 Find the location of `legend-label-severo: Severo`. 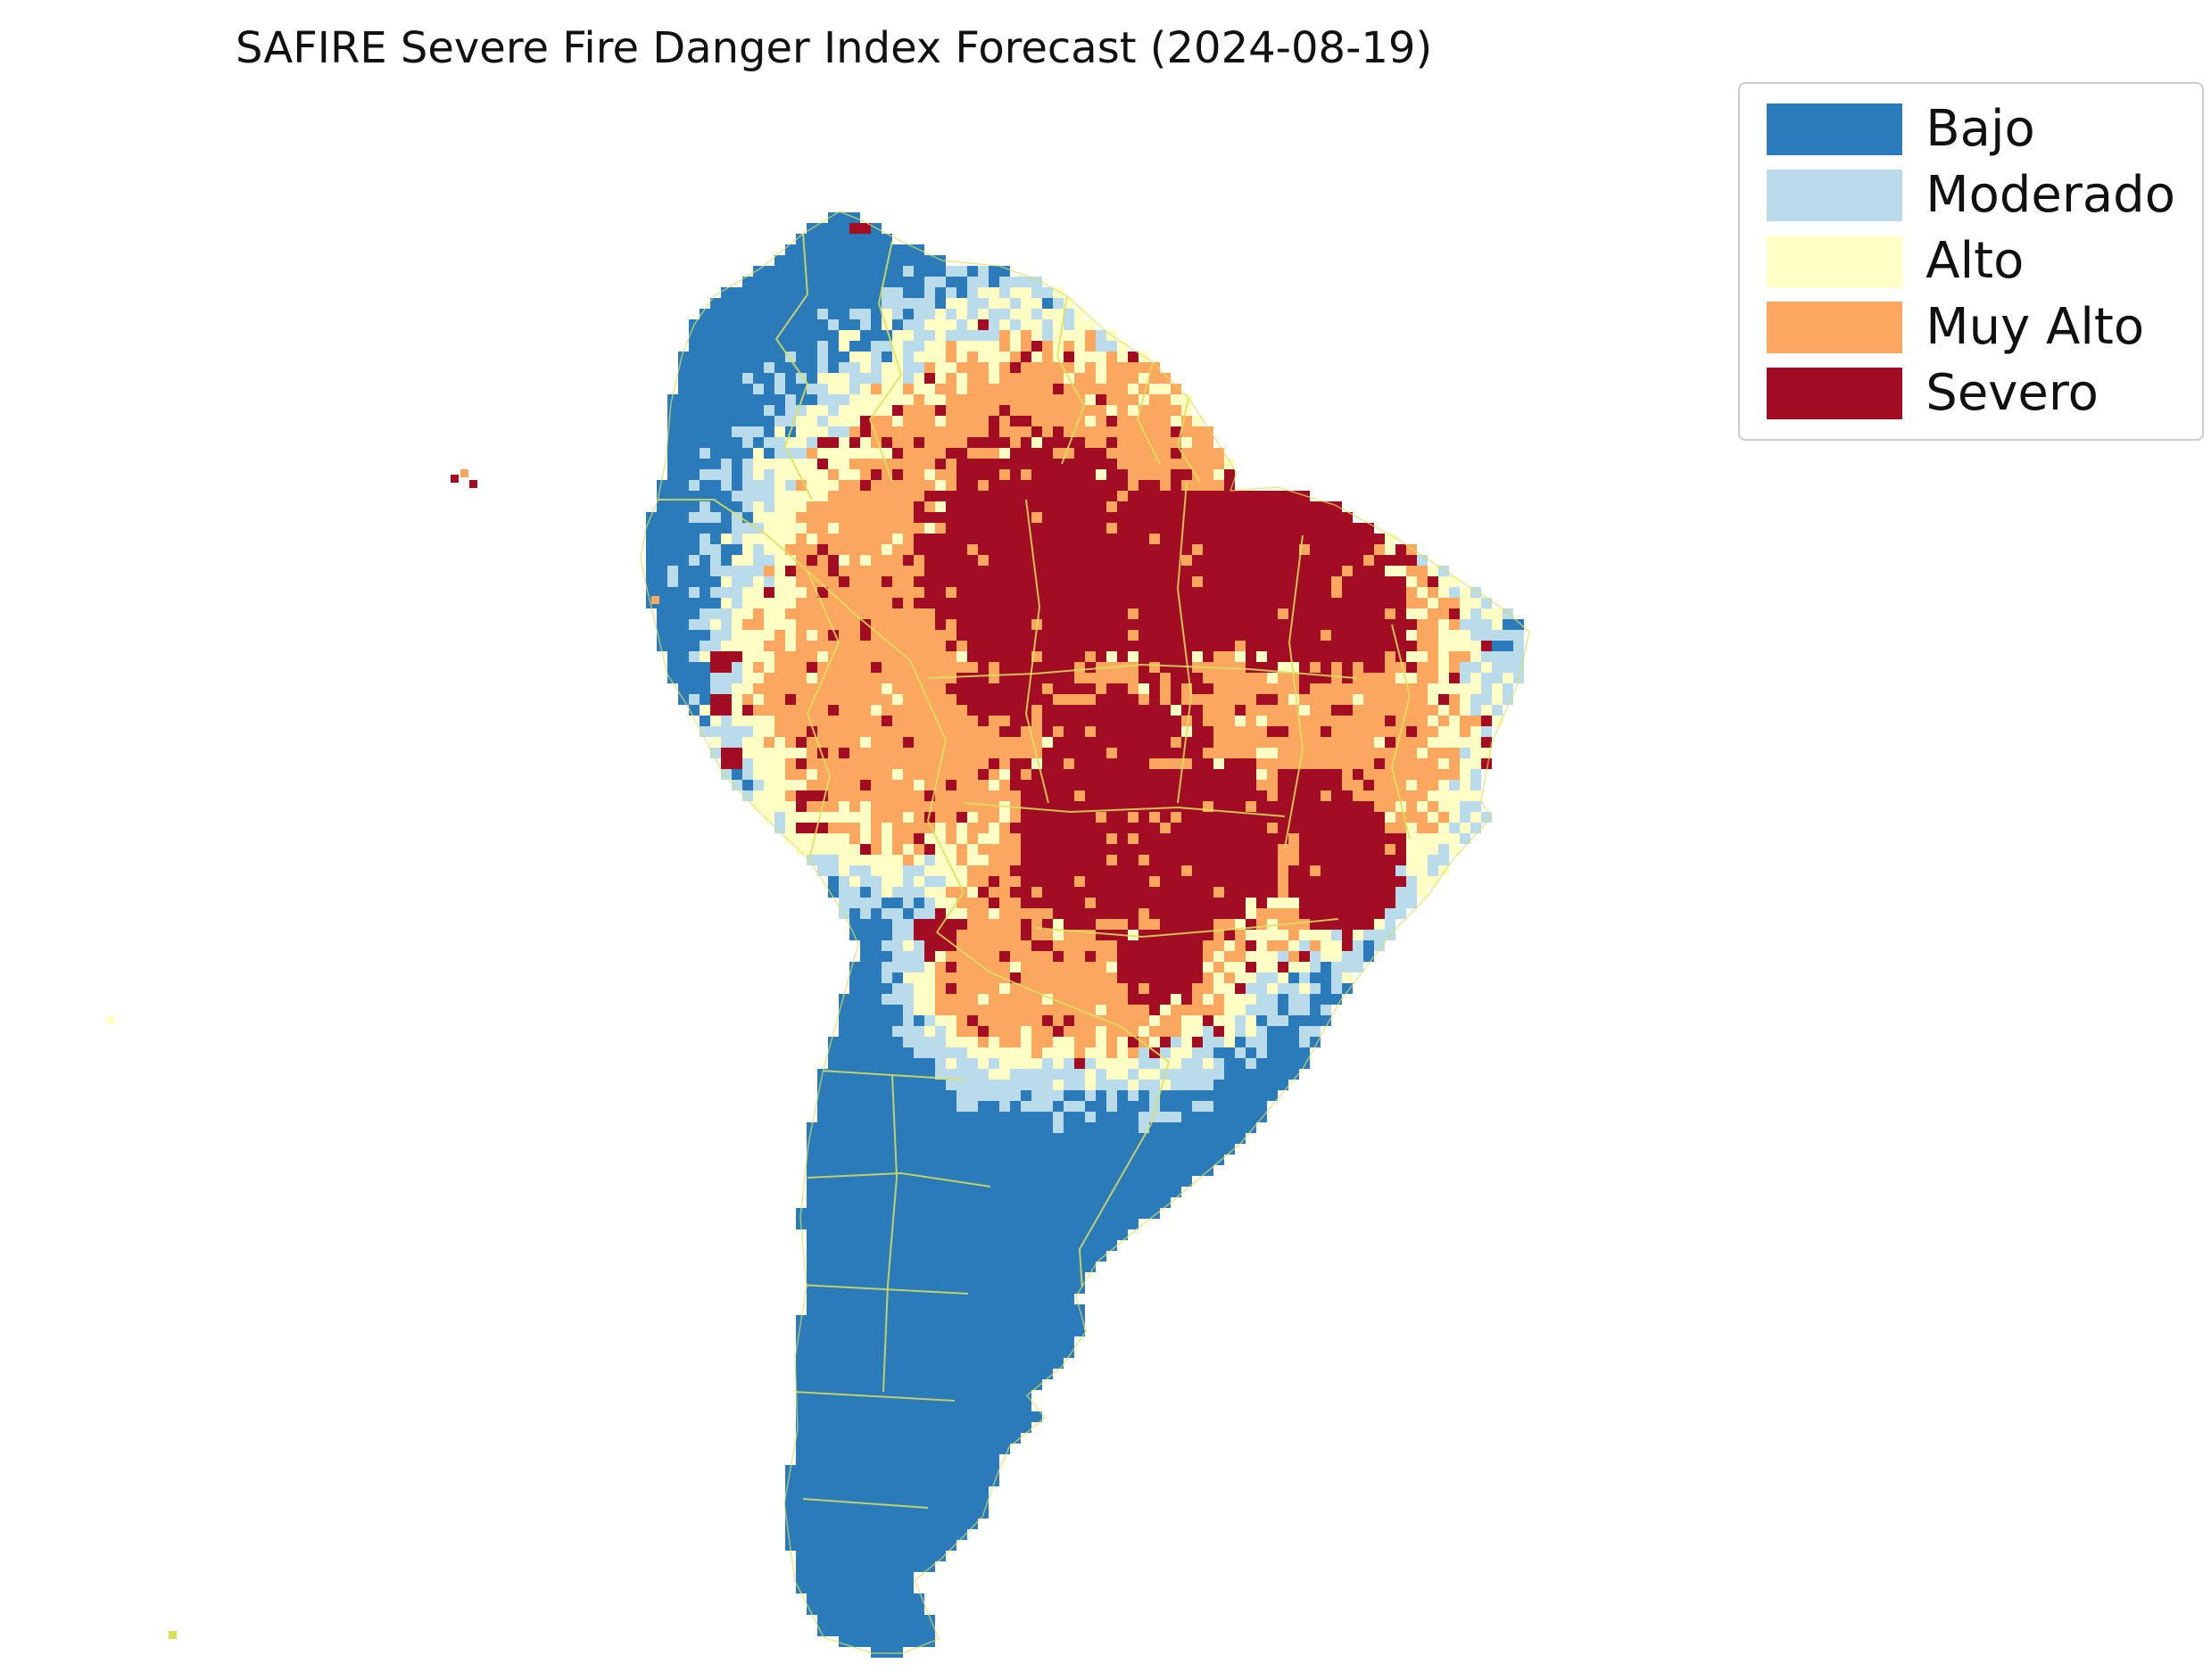

legend-label-severo: Severo is located at coordinates (2012, 393).